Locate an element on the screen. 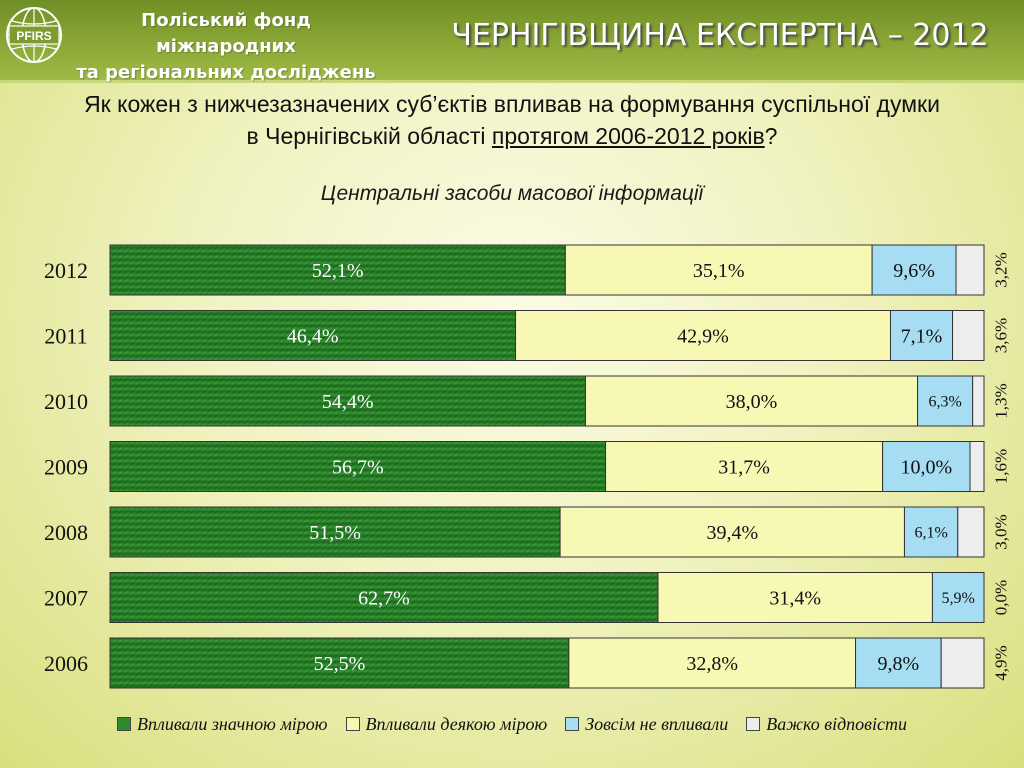 The image size is (1024, 768). data-label-hard: 0,0% is located at coordinates (1001, 597).